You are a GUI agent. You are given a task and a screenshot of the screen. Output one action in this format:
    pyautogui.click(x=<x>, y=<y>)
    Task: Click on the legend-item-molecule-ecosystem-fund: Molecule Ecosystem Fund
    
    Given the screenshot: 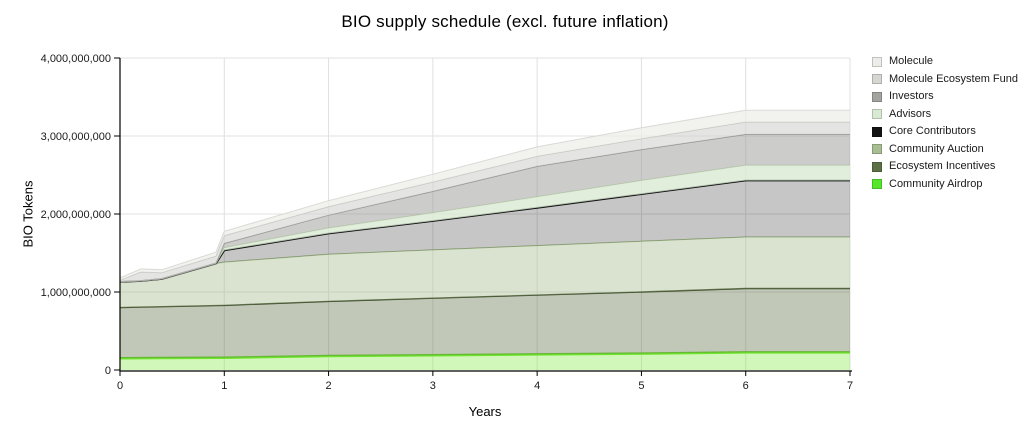 What is the action you would take?
    pyautogui.click(x=945, y=79)
    